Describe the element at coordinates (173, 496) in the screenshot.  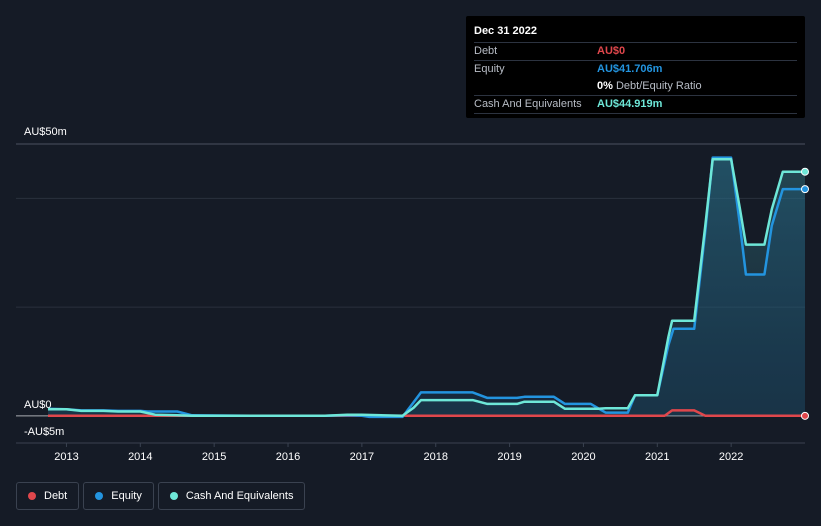
I see `legend-cash-dot-icon` at that location.